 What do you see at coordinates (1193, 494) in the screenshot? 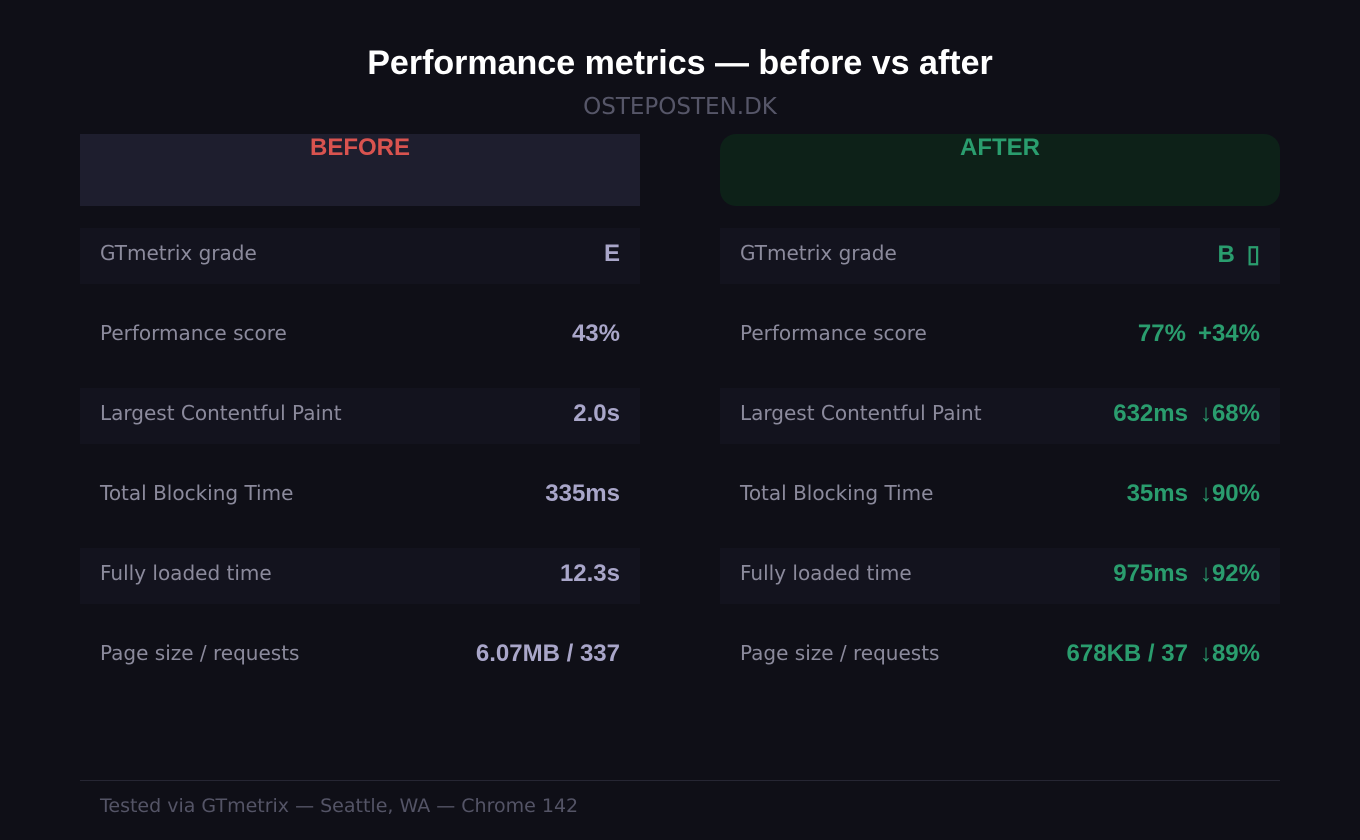
I see `metric-value: 35ms ↓90%` at bounding box center [1193, 494].